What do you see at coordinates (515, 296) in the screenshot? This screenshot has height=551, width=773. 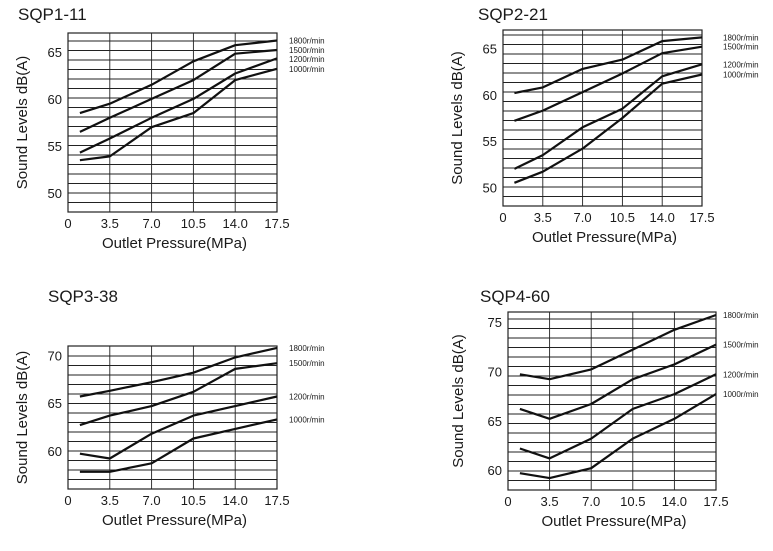 I see `chart-title: SQP4-60` at bounding box center [515, 296].